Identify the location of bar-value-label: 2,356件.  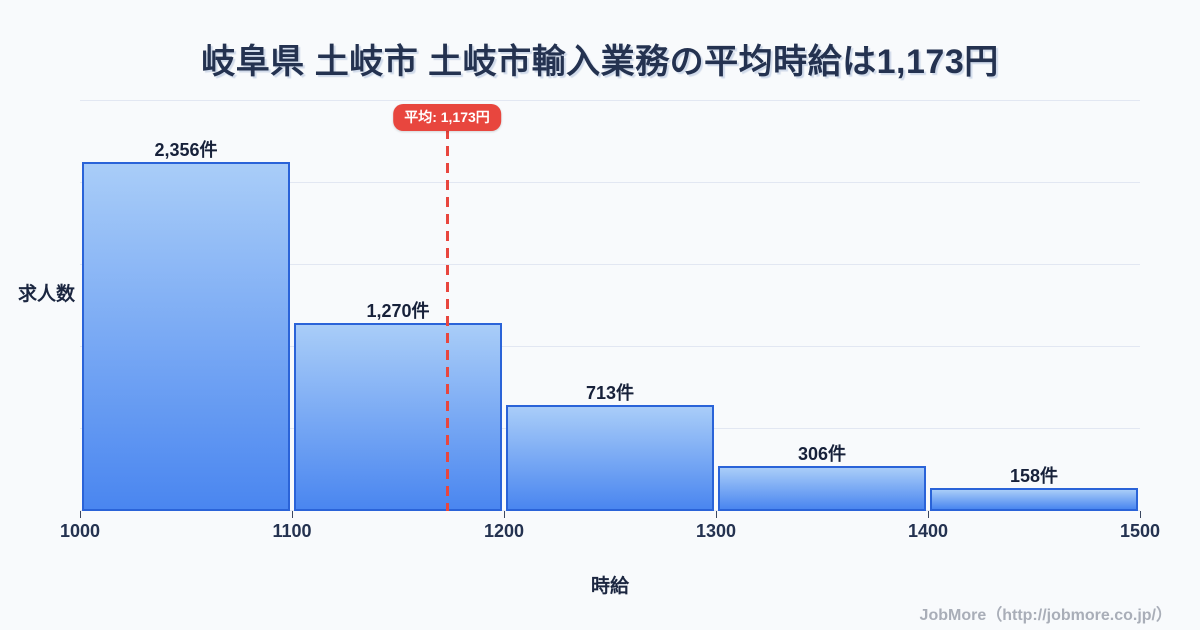
(186, 150).